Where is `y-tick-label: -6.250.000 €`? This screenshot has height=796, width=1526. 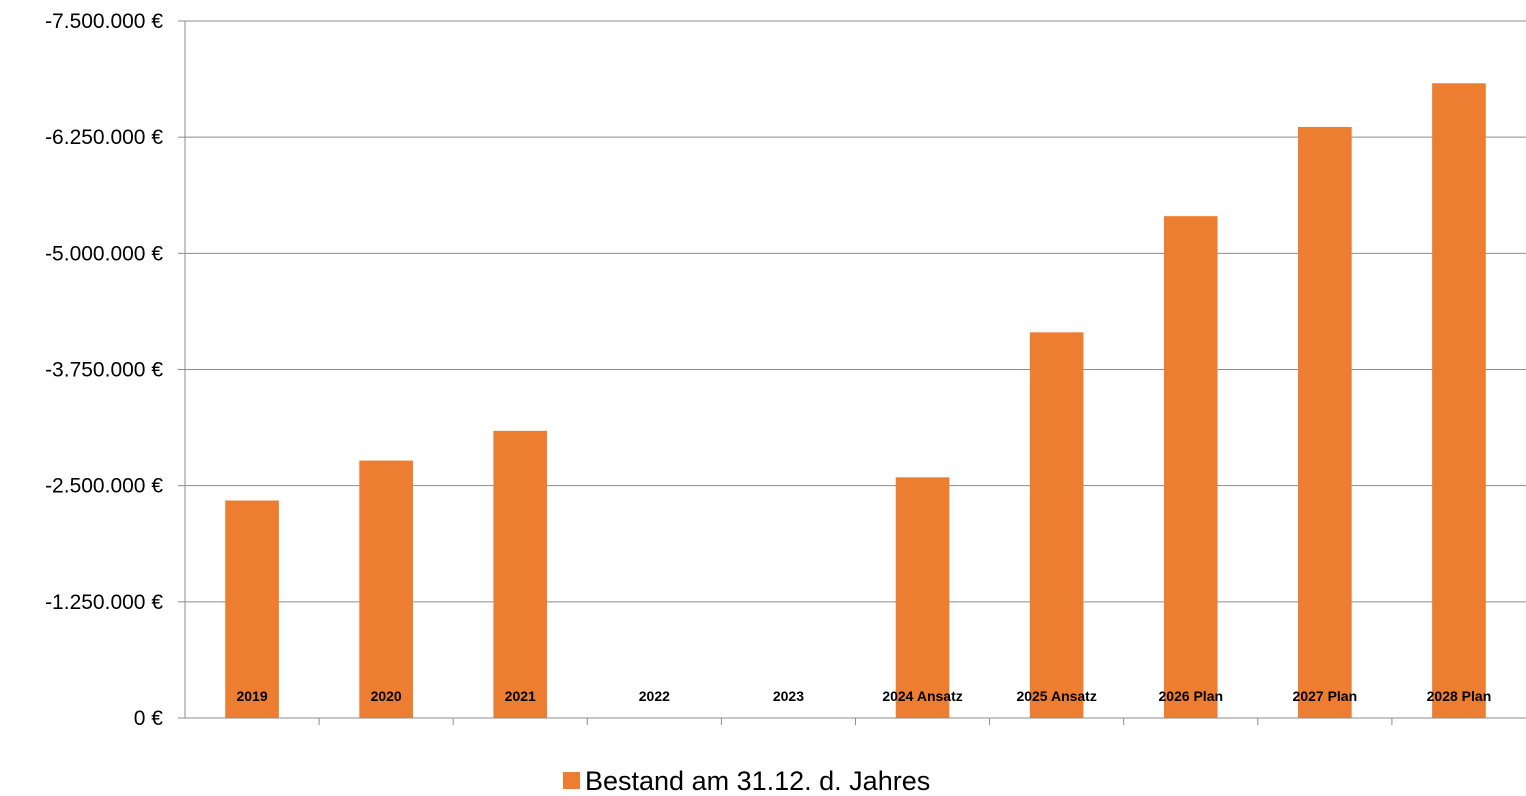 y-tick-label: -6.250.000 € is located at coordinates (104, 137).